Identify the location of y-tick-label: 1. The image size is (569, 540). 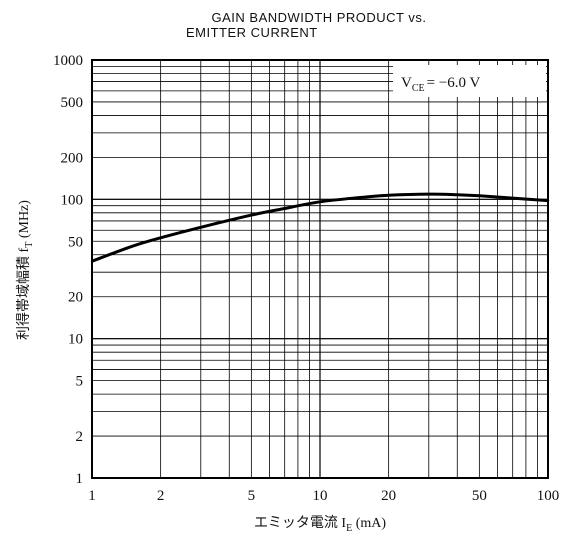
(80, 479).